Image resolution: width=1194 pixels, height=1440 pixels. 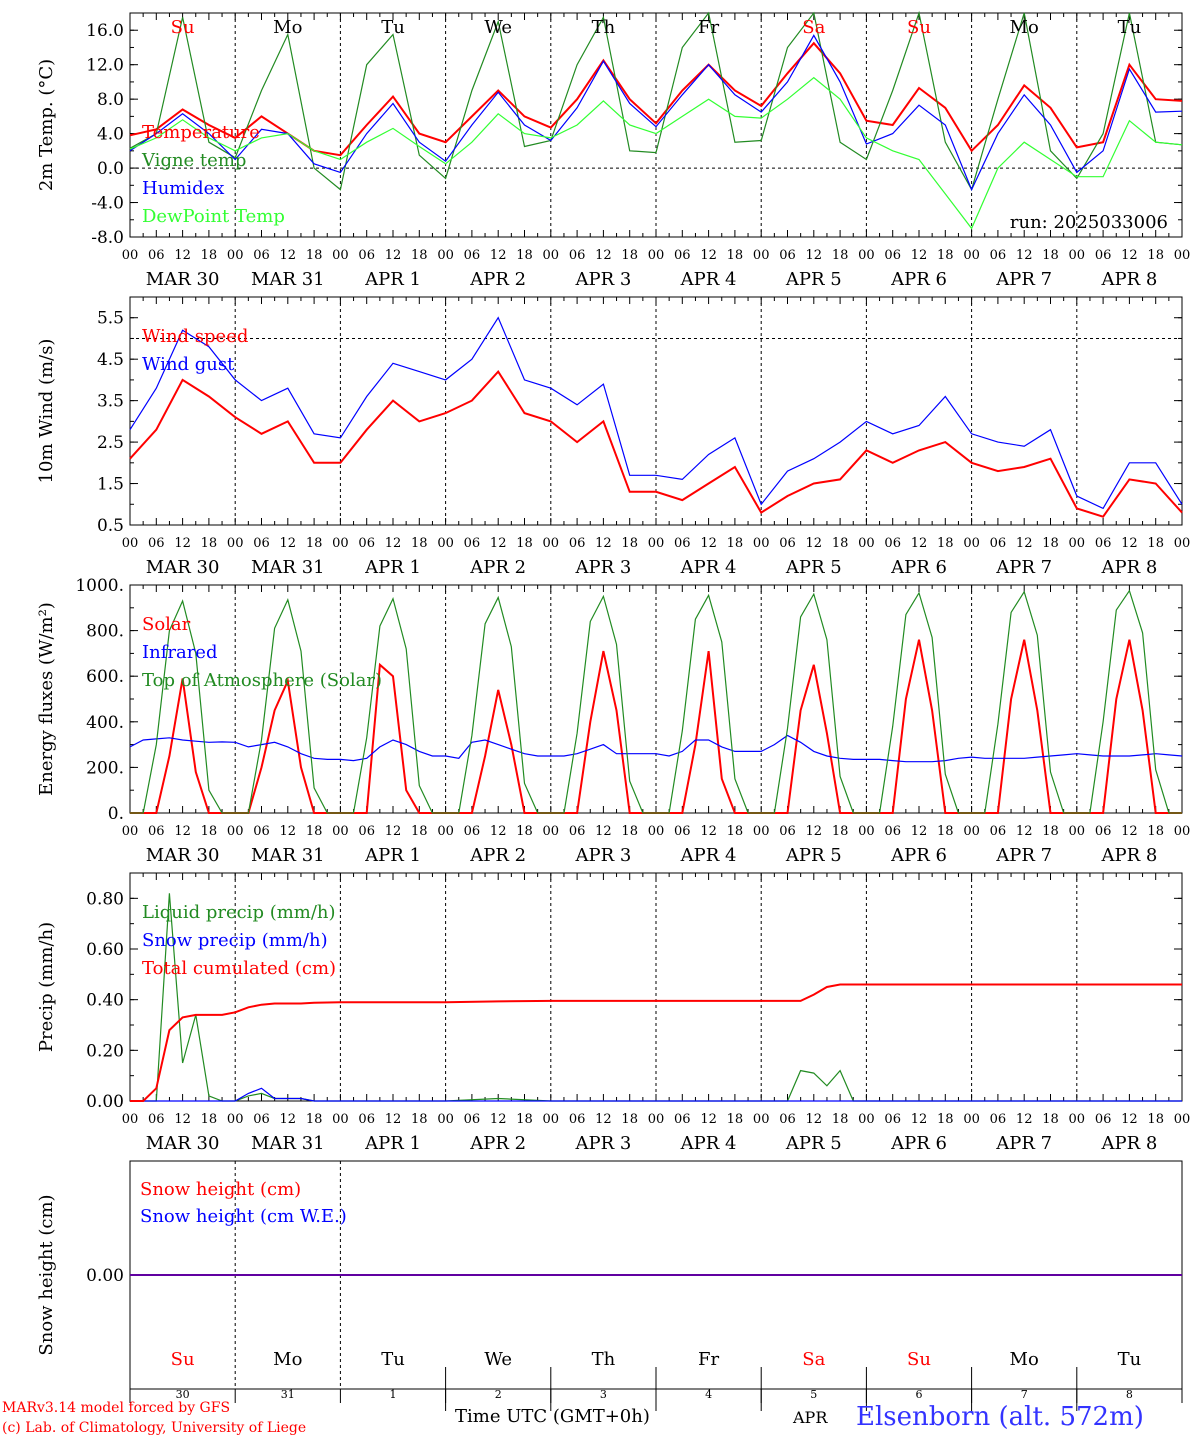 What do you see at coordinates (107, 204) in the screenshot?
I see `y-tick-label: -4.0` at bounding box center [107, 204].